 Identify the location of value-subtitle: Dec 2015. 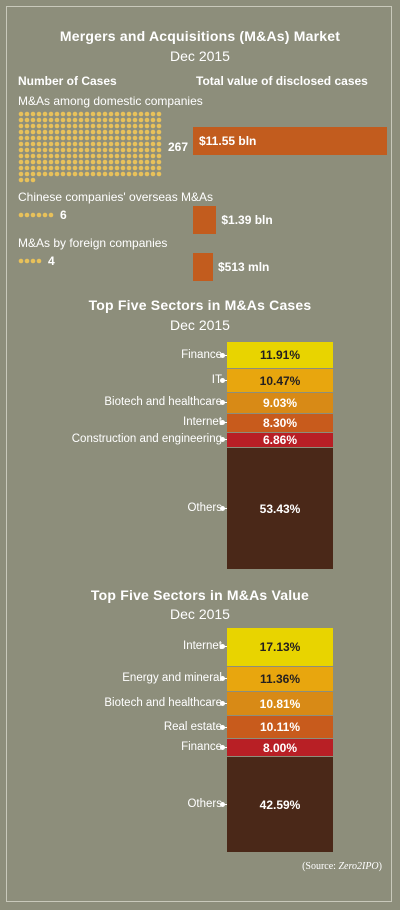
(200, 614).